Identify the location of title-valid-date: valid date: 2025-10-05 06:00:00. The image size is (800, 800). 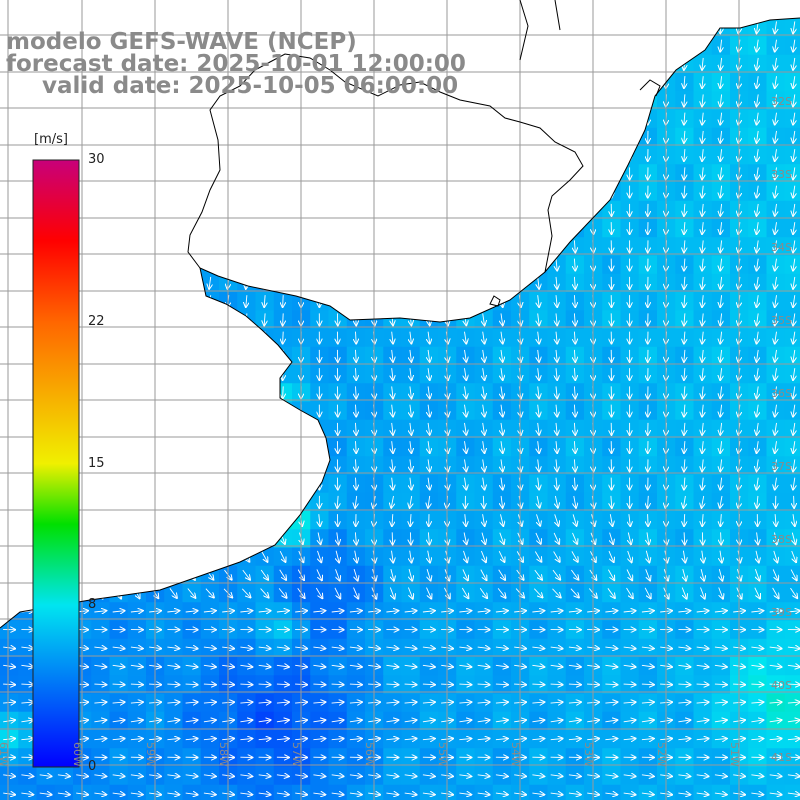
(250, 86).